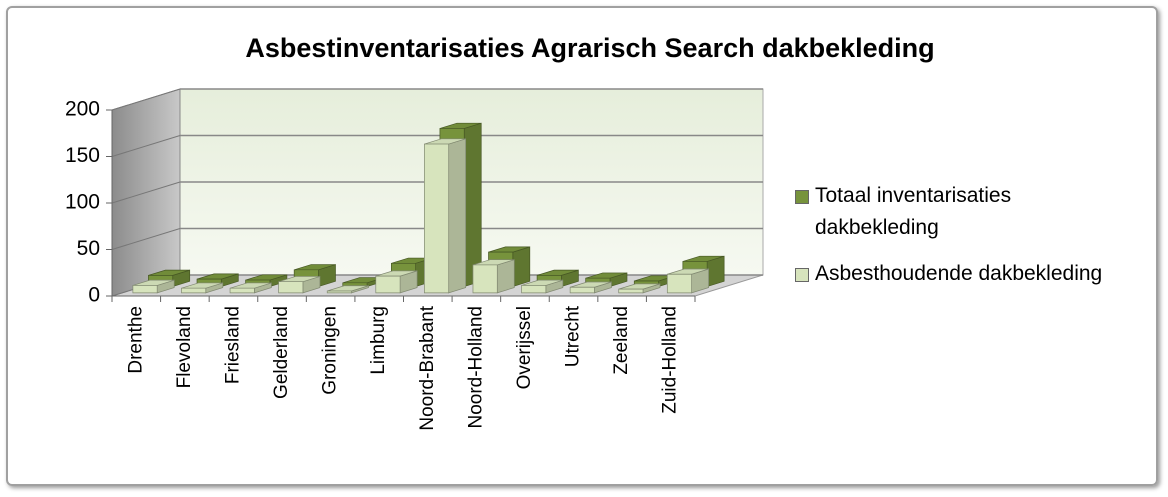  I want to click on legend-item: Asbesthoudende dakbekleding, so click(975, 274).